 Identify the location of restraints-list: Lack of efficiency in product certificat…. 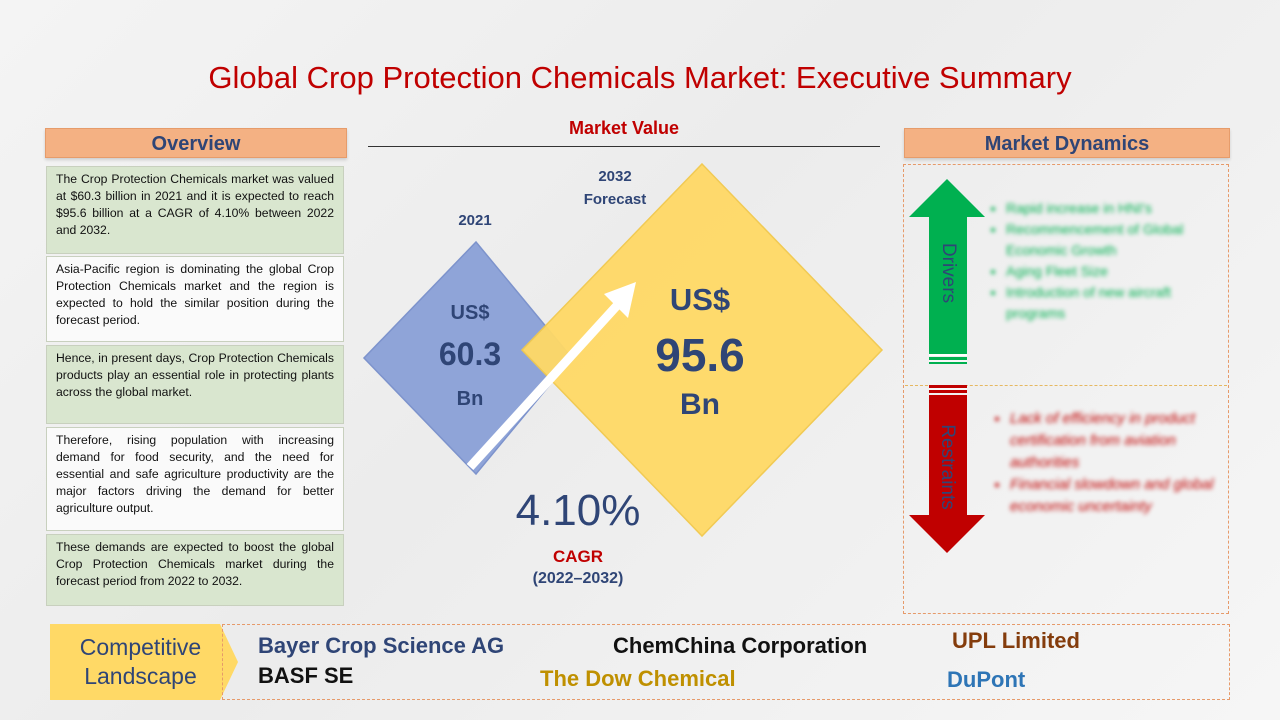
(1110, 463).